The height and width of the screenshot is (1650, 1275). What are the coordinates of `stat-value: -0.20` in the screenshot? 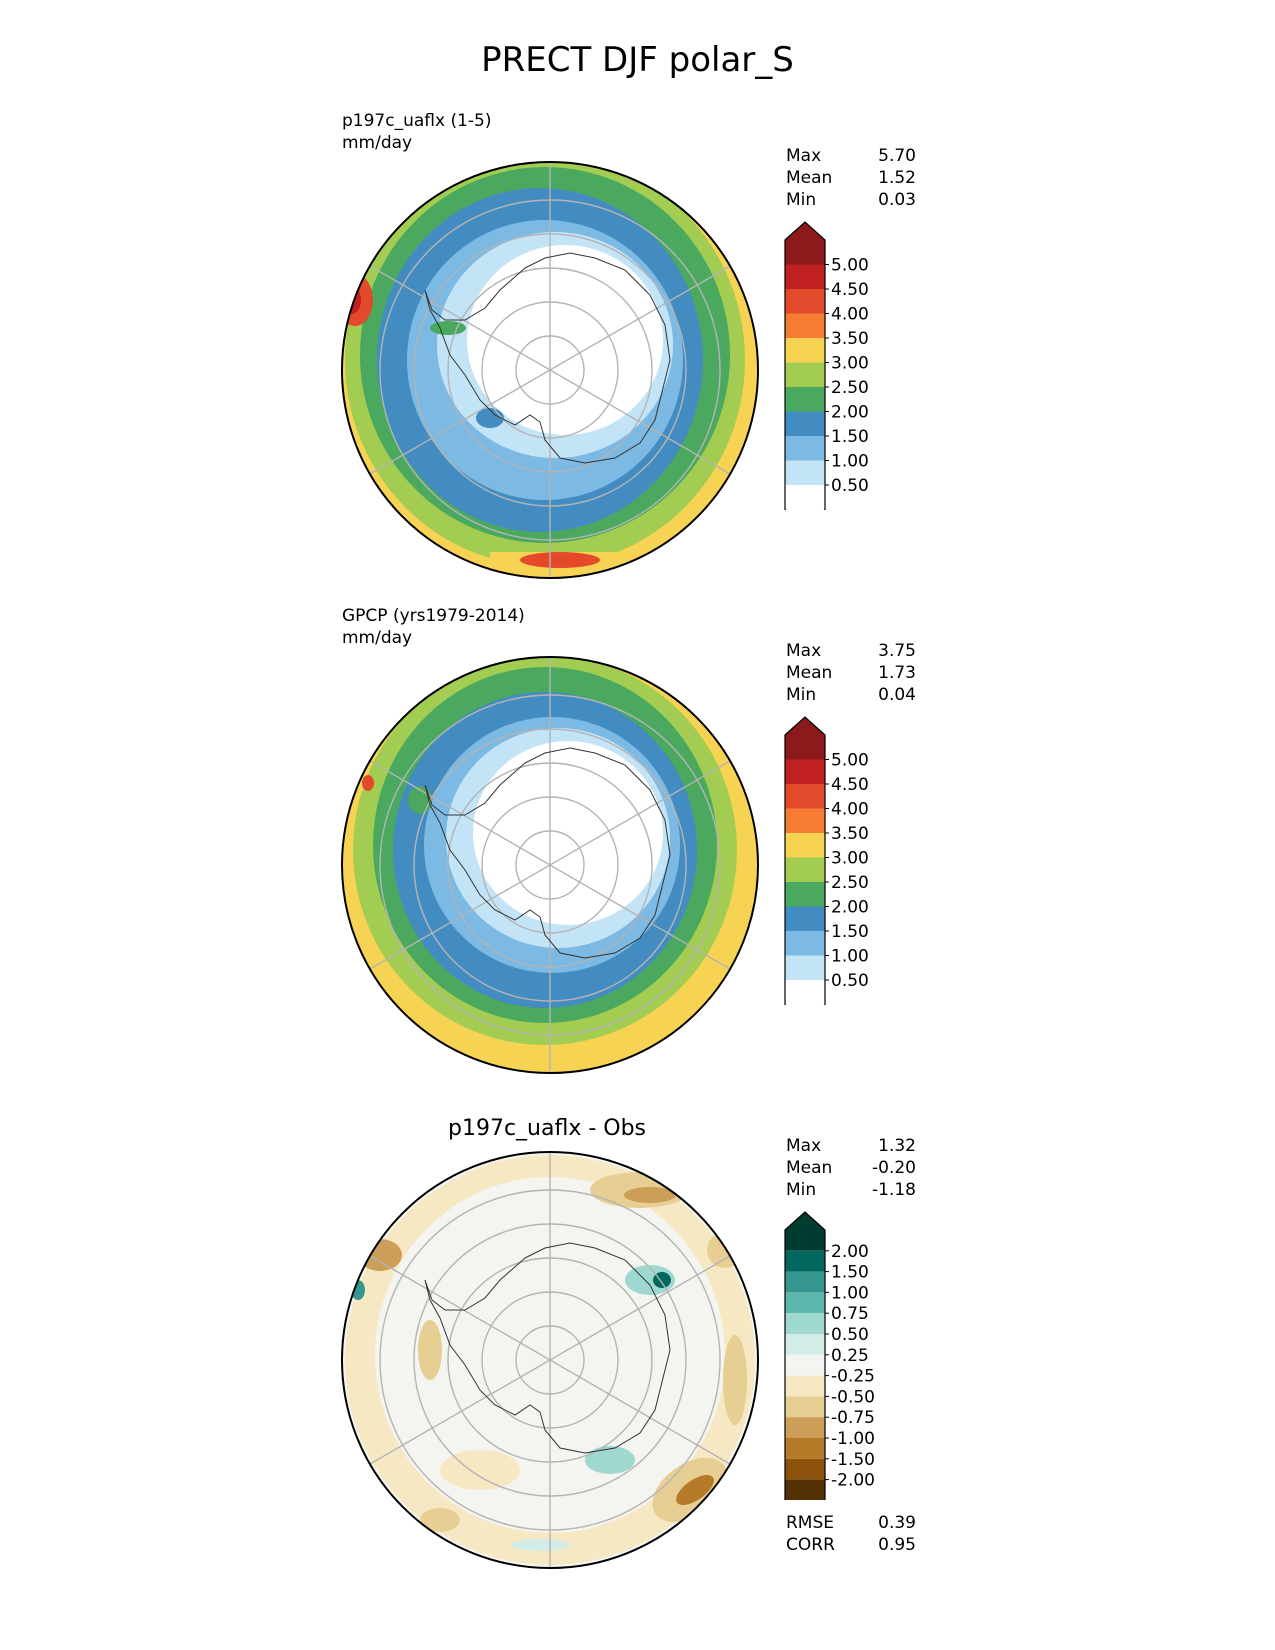 It's located at (894, 1168).